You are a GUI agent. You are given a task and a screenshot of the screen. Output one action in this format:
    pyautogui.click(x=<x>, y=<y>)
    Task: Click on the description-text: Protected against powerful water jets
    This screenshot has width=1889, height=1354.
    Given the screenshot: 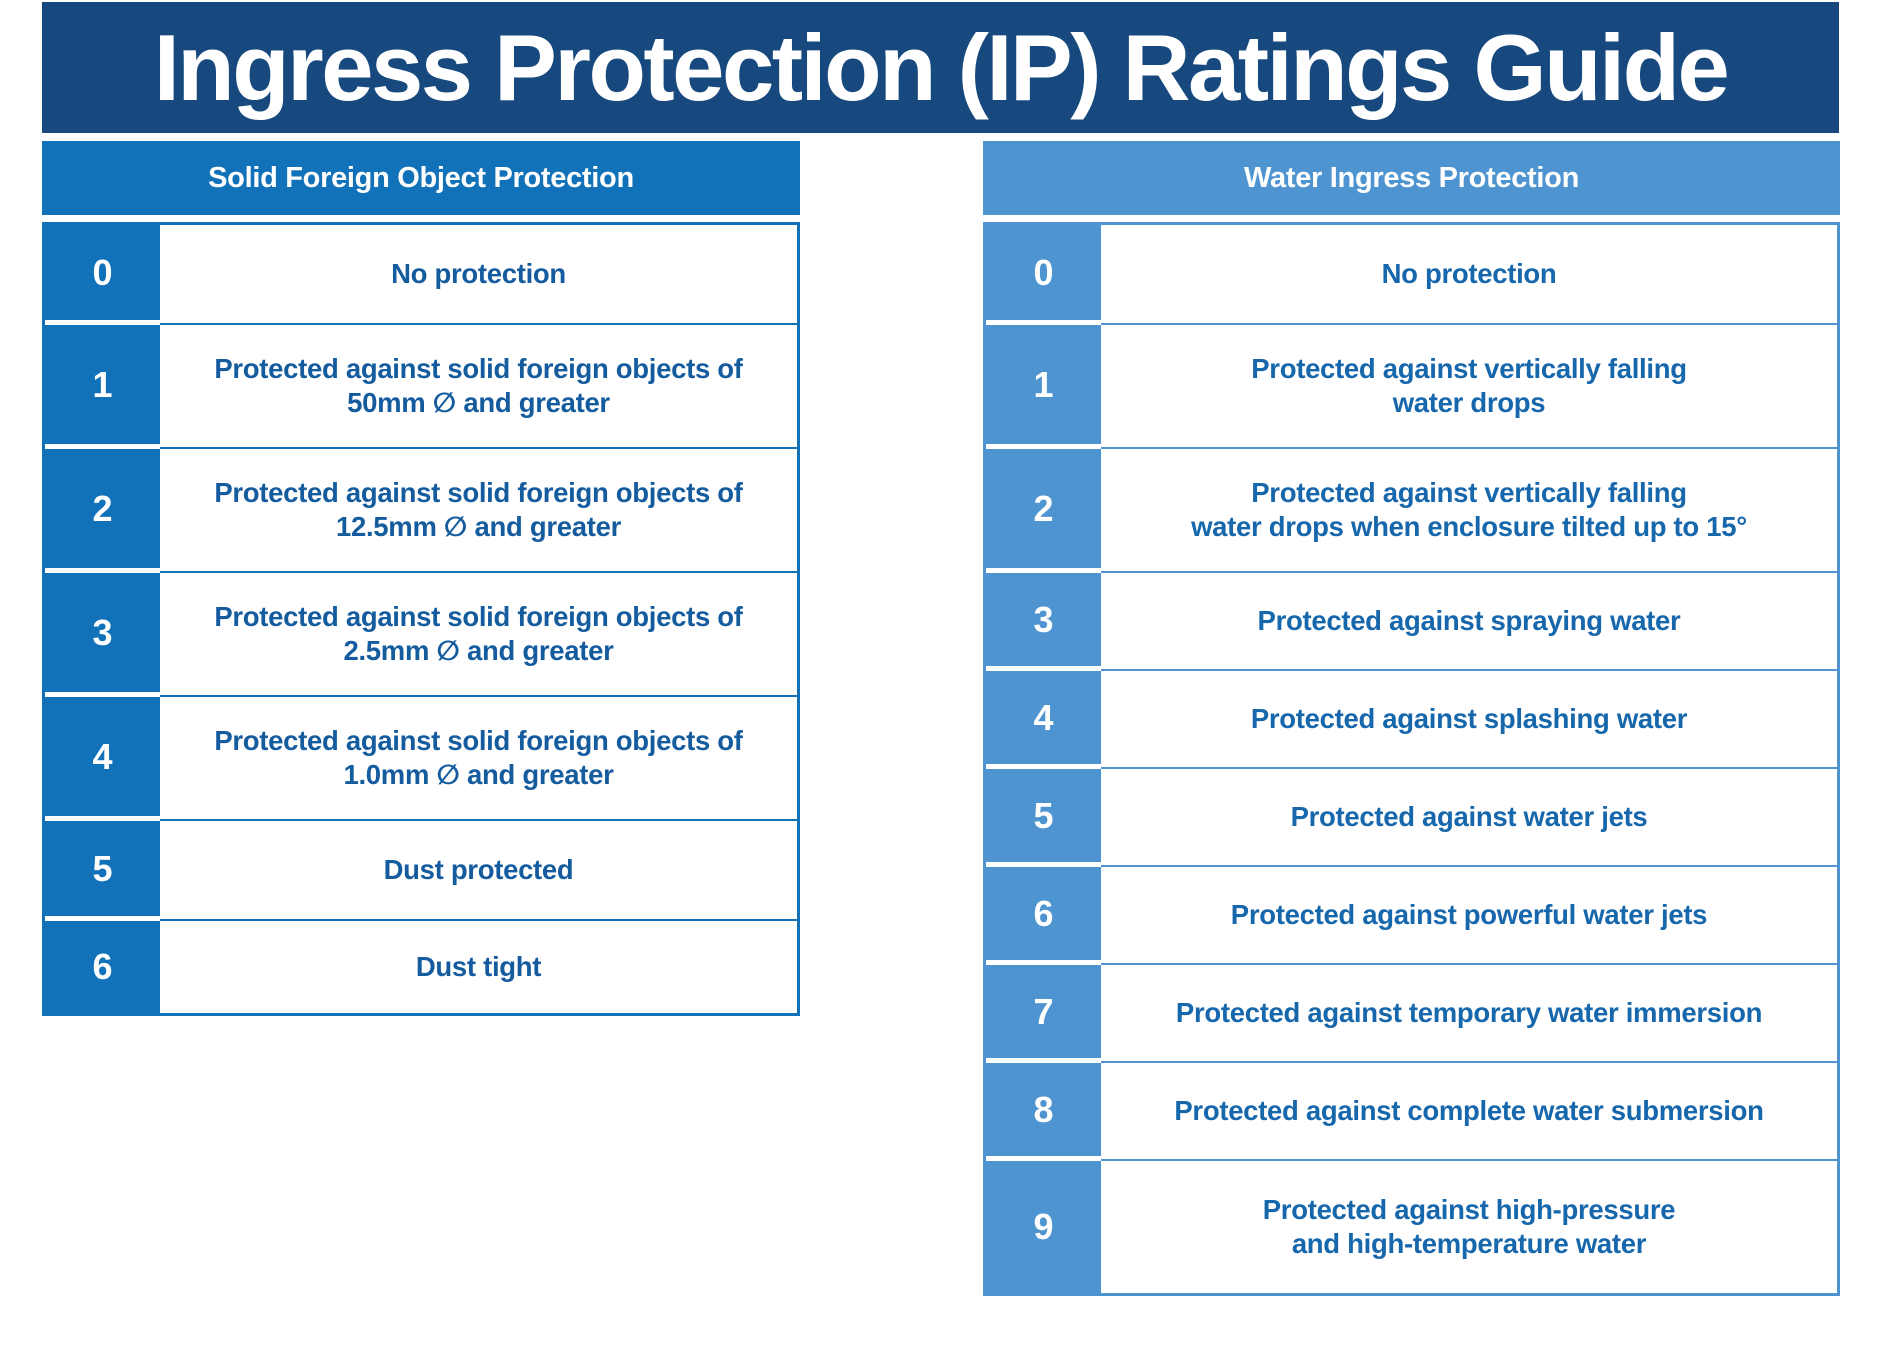 What is the action you would take?
    pyautogui.click(x=1469, y=915)
    